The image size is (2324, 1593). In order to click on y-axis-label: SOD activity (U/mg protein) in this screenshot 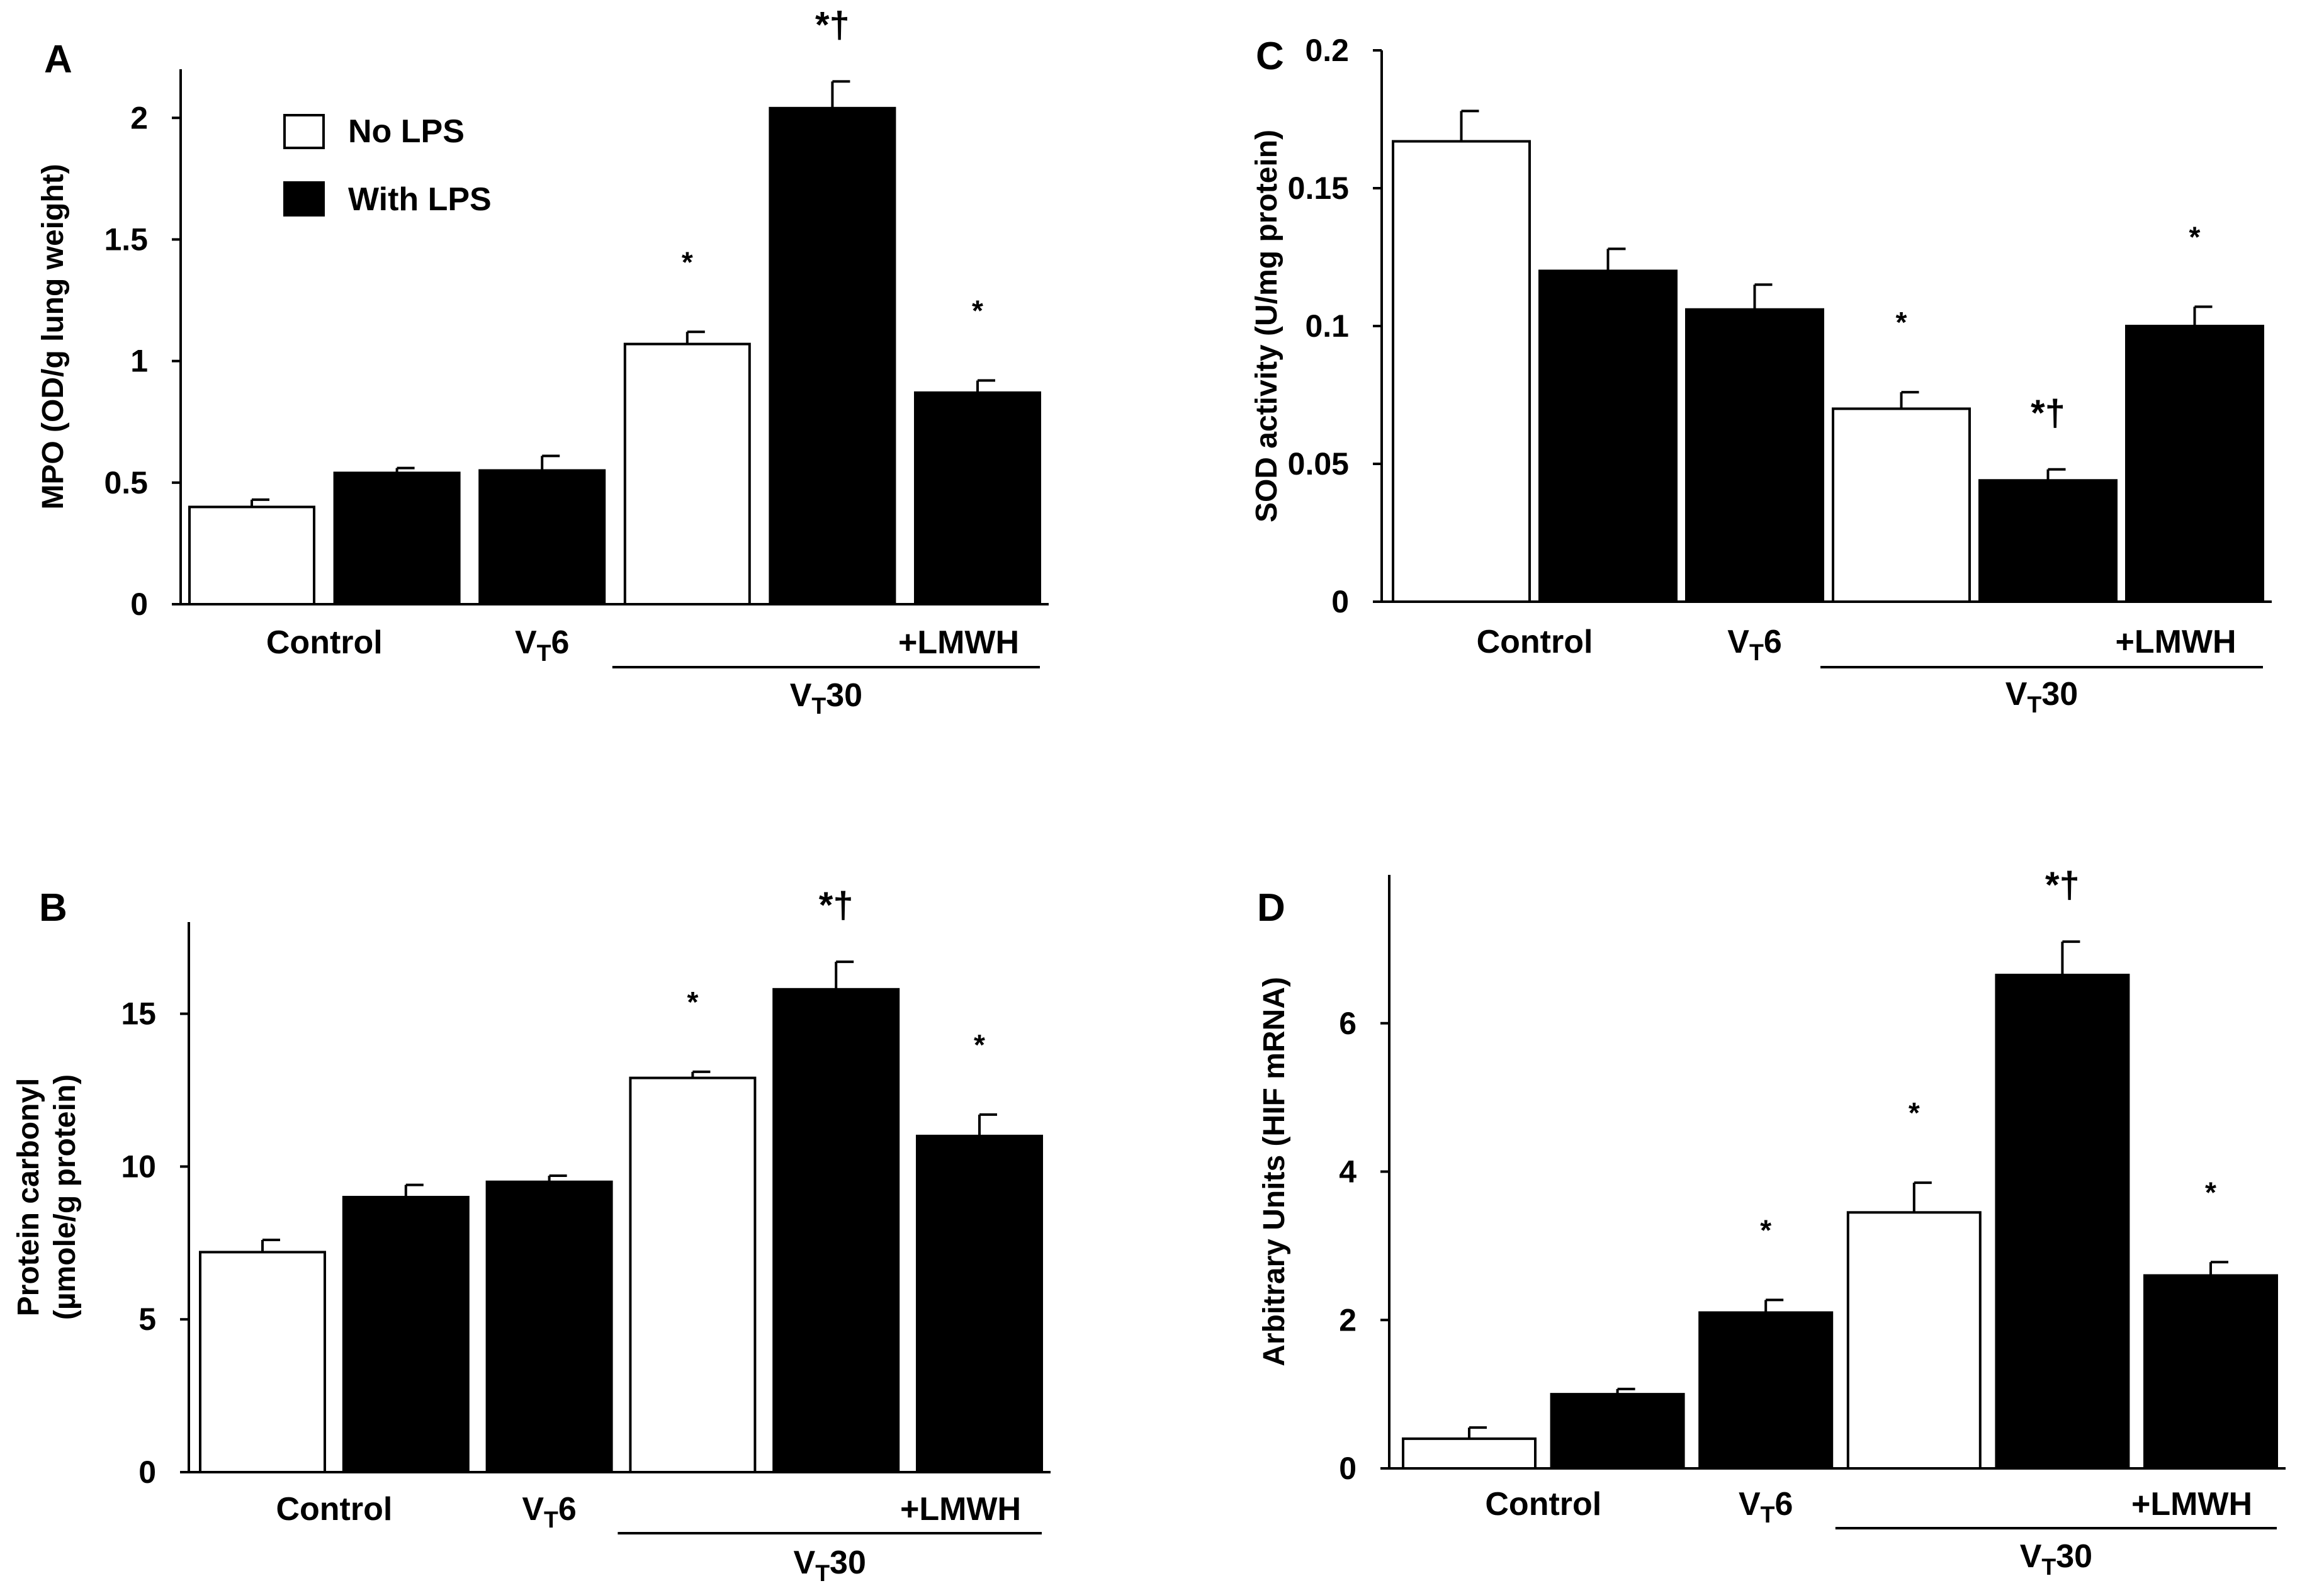, I will do `click(1266, 326)`.